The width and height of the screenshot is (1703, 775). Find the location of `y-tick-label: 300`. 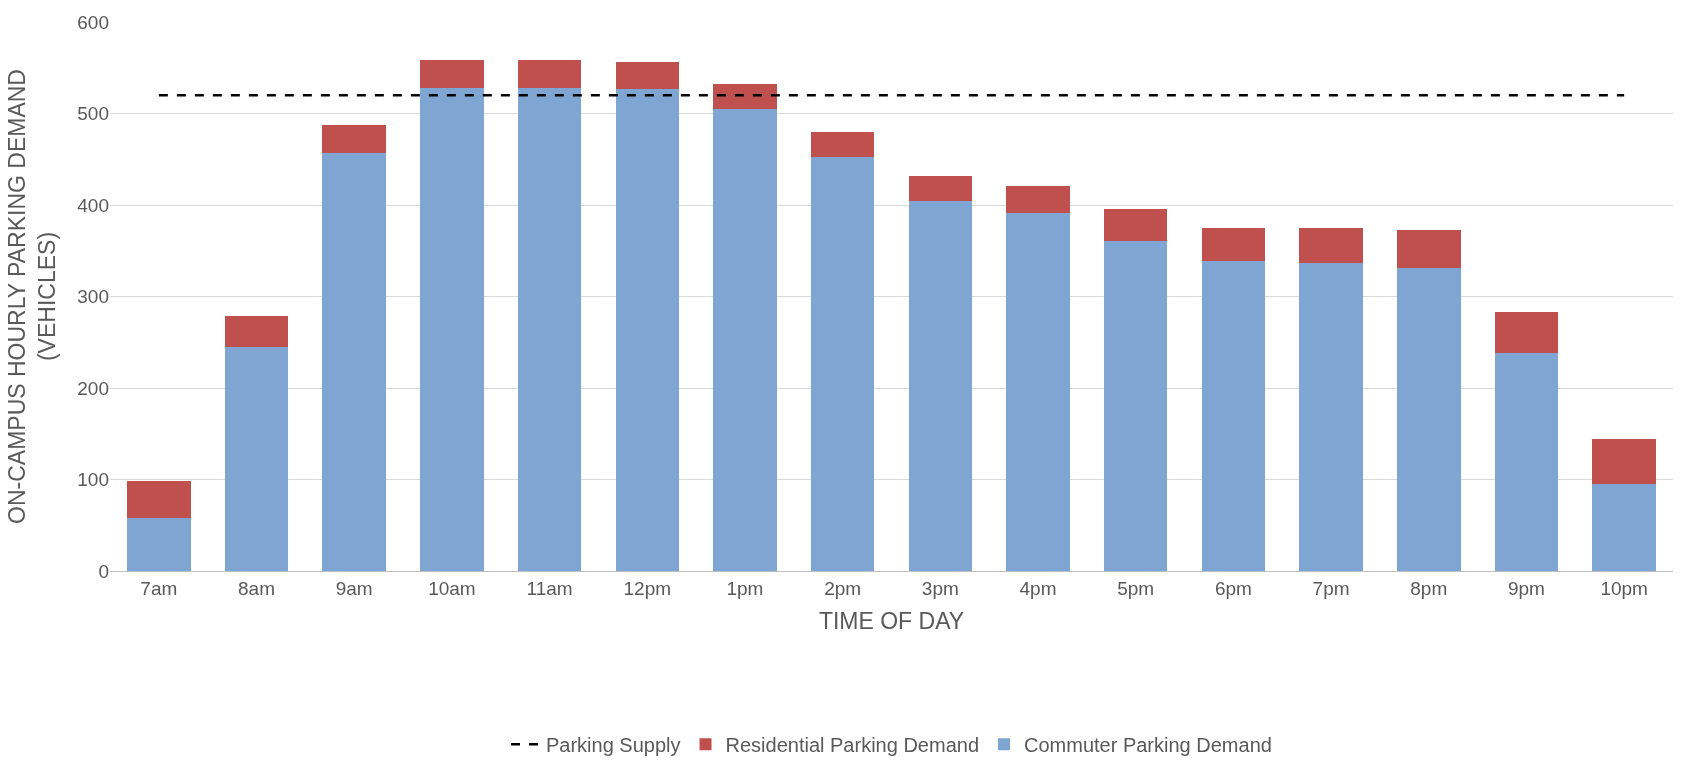

y-tick-label: 300 is located at coordinates (93, 297).